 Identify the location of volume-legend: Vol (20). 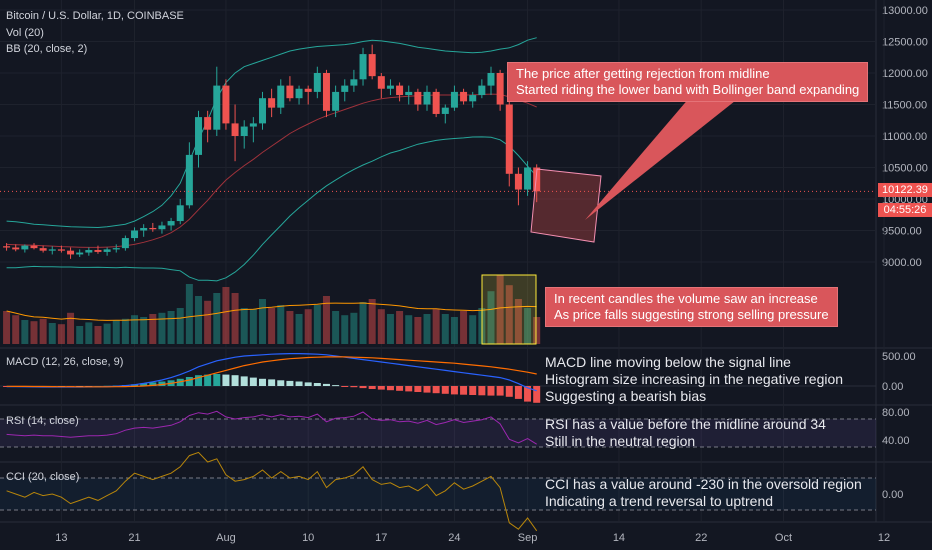
(25, 33).